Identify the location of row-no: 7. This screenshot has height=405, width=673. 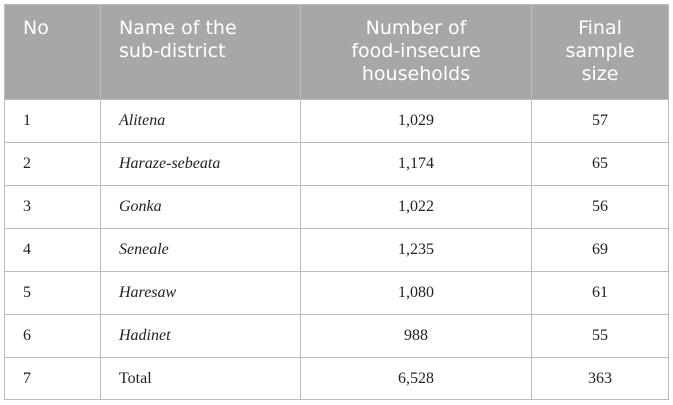
(52, 378).